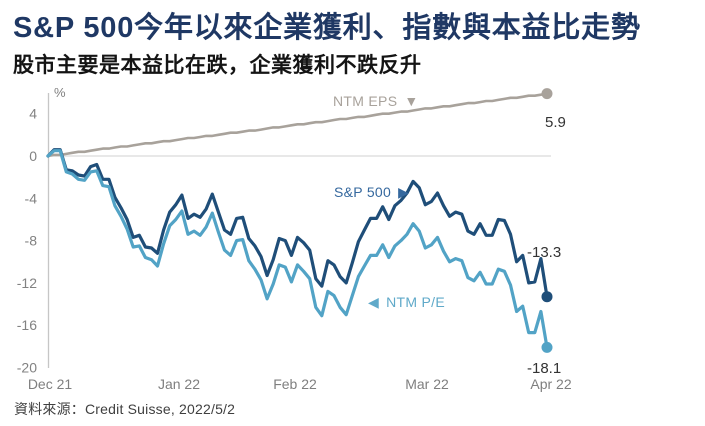 The height and width of the screenshot is (426, 705). I want to click on x-tick-label: Jan 22, so click(179, 384).